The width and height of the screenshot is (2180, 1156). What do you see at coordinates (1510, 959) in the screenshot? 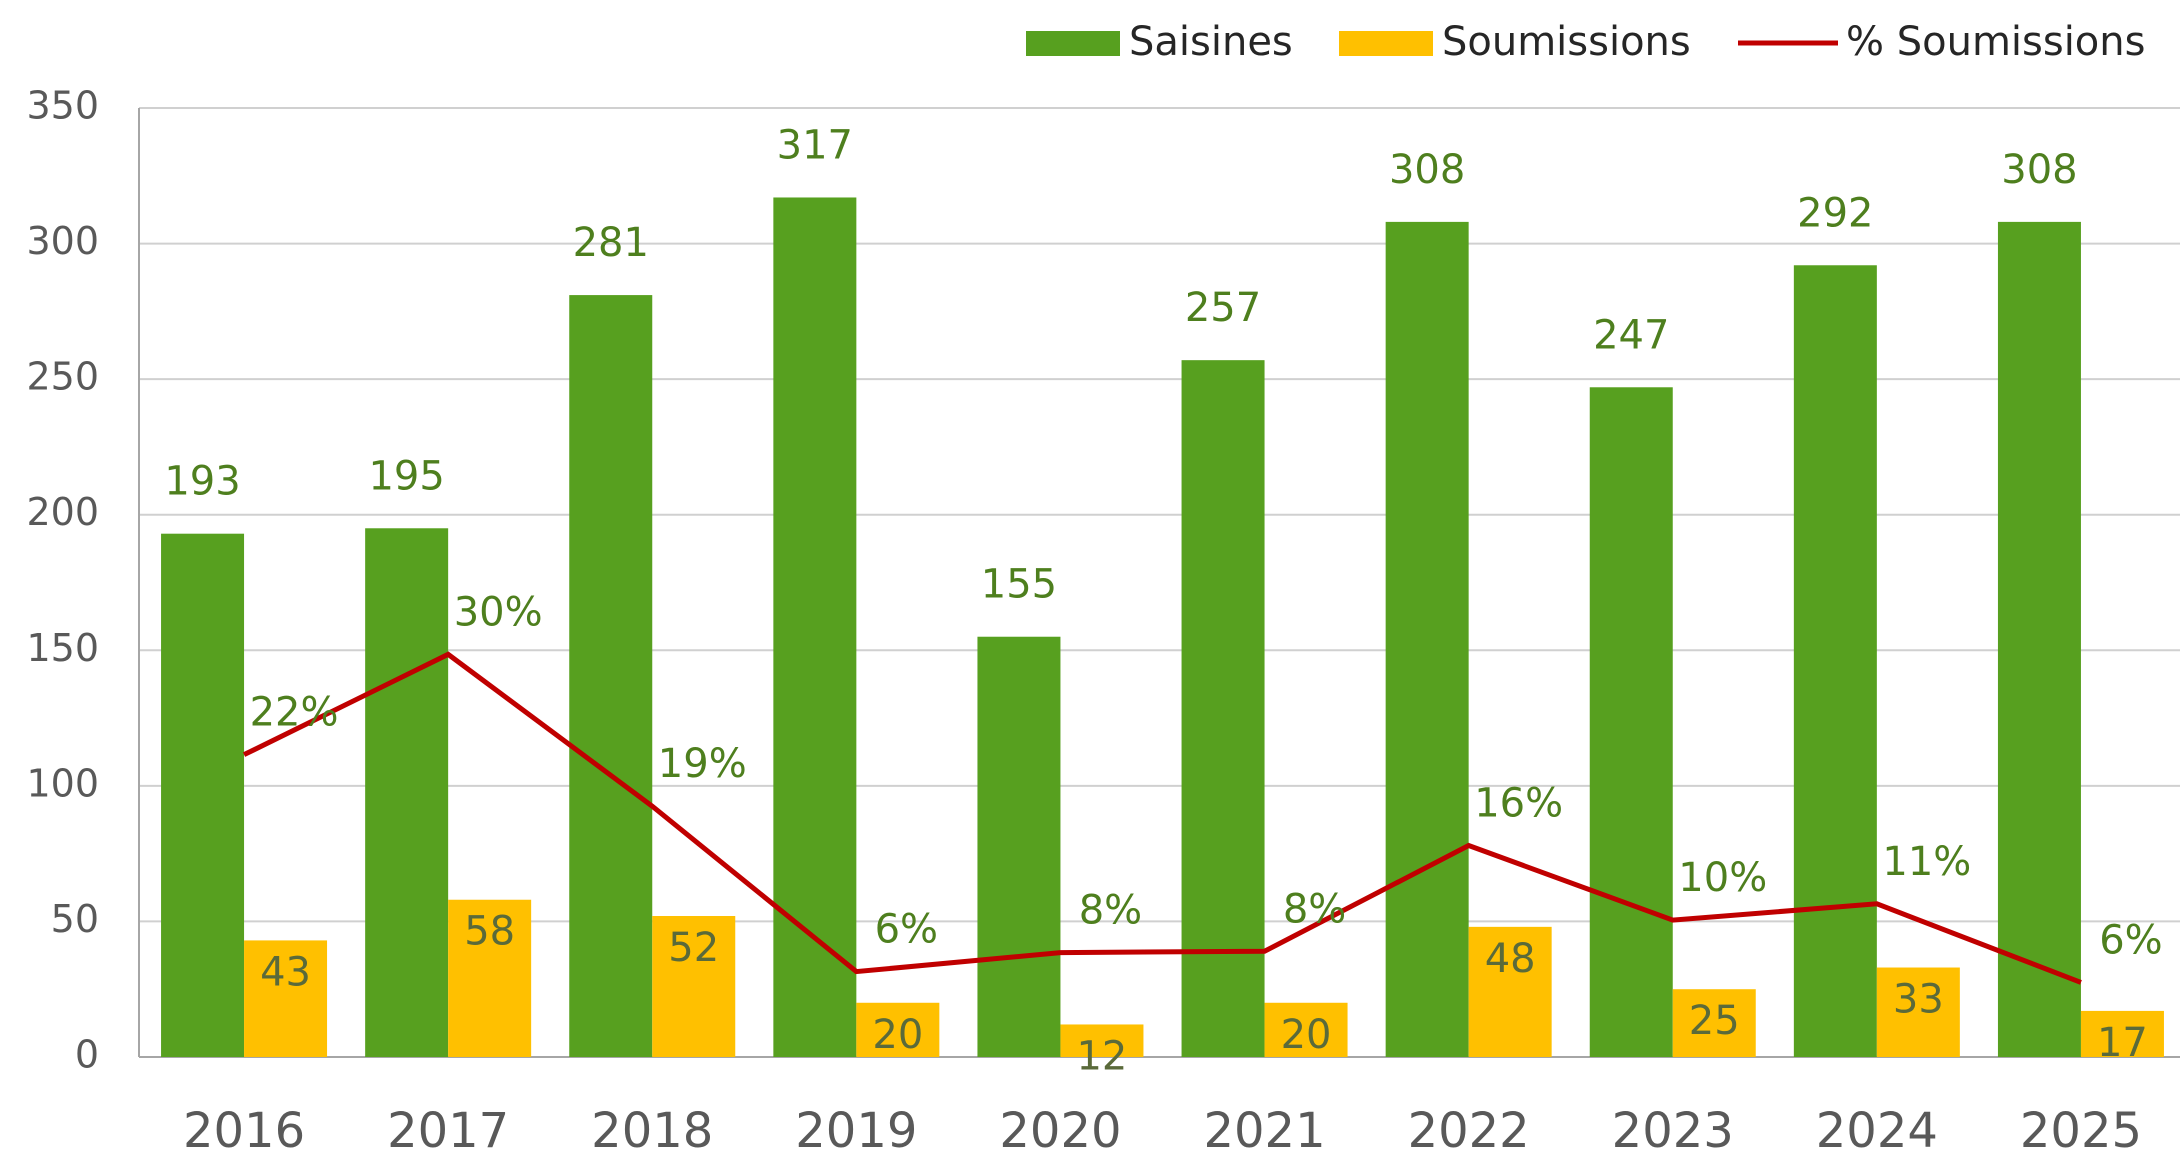
I see `data-label: 48` at bounding box center [1510, 959].